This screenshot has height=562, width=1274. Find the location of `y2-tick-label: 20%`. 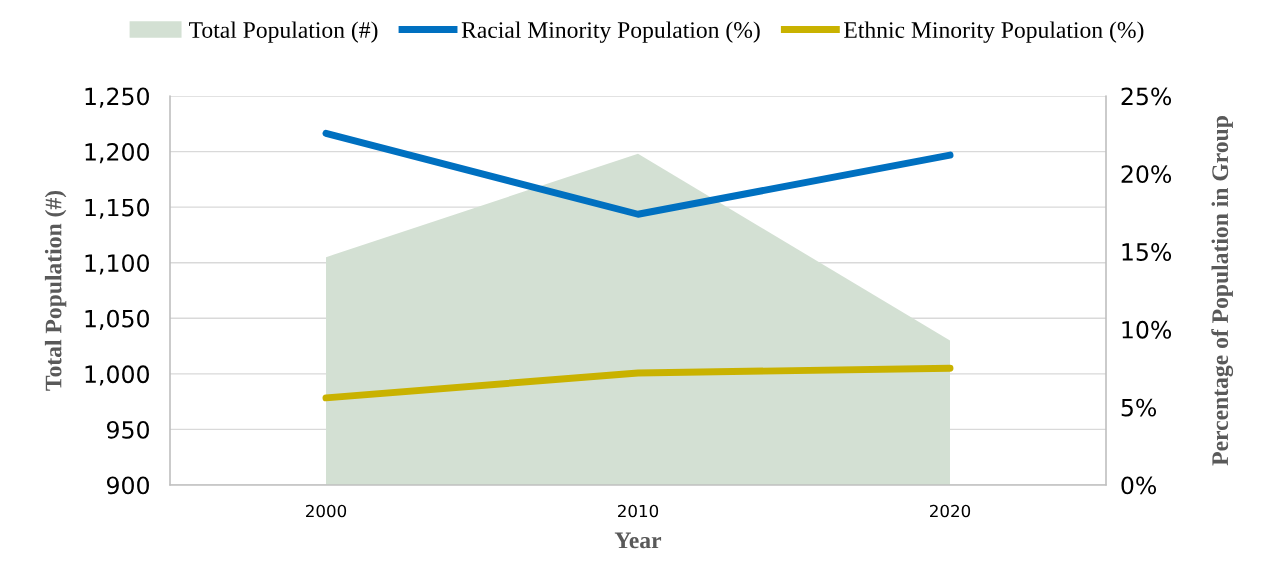

y2-tick-label: 20% is located at coordinates (1146, 174).